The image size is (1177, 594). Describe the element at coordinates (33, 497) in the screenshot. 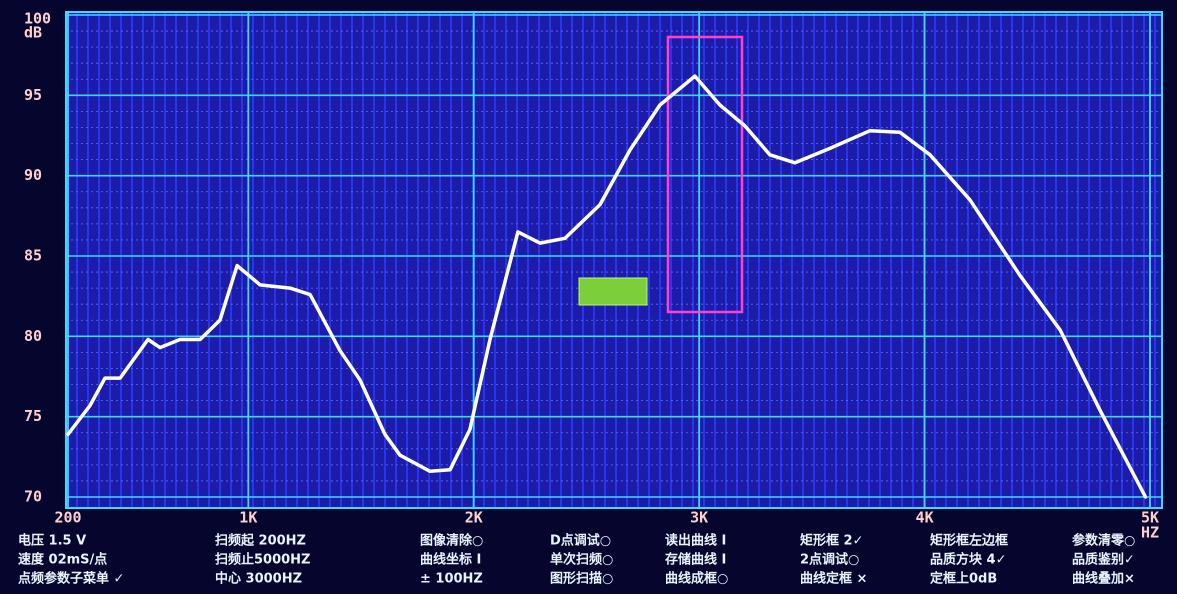

I see `y-tick-label: 70` at that location.